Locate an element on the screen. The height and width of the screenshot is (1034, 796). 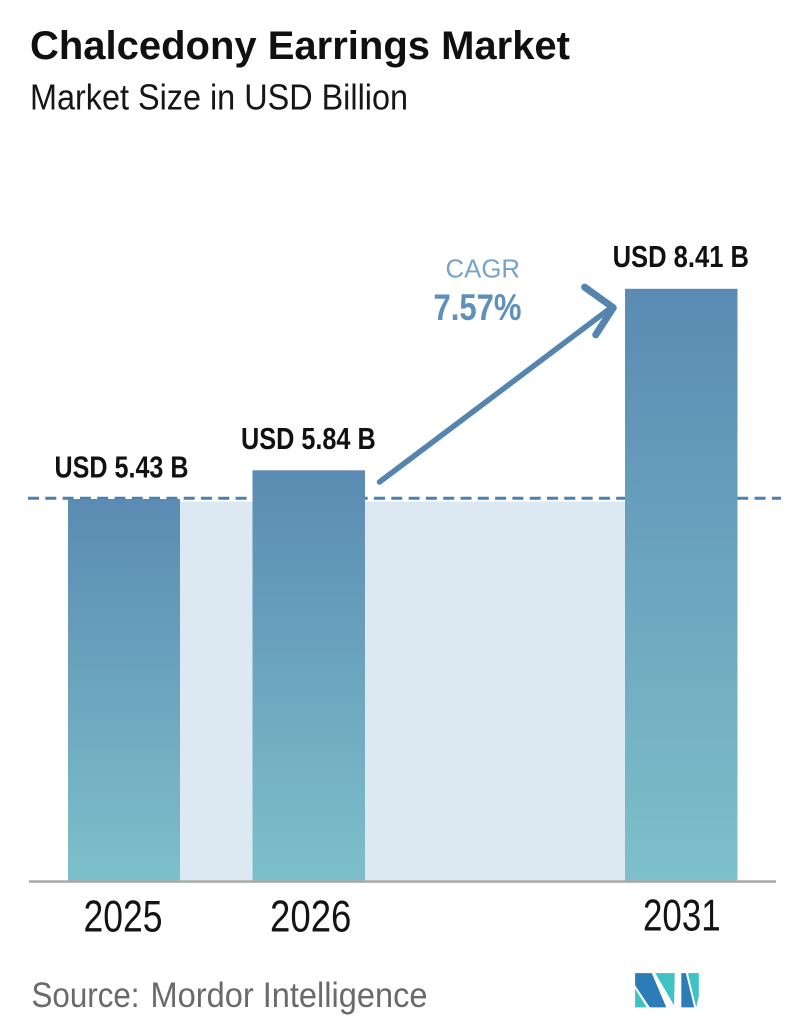
svg-text: Mordor Intelligence is located at coordinates (289, 995).